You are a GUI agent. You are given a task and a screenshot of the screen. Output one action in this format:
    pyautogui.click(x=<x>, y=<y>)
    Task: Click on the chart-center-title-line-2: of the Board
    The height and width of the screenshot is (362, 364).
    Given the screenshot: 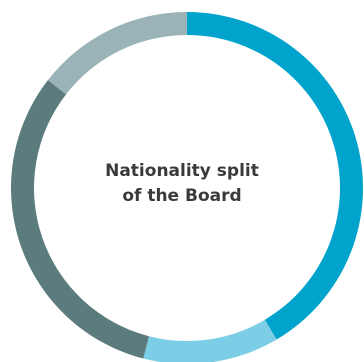 What is the action you would take?
    pyautogui.click(x=182, y=196)
    